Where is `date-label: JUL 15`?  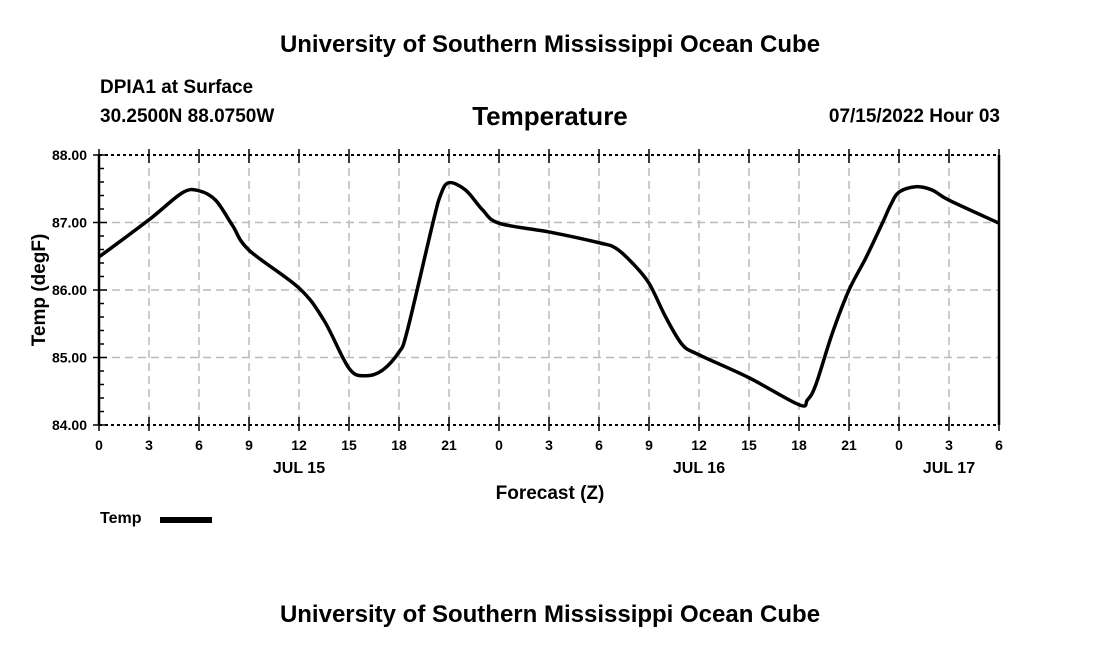 date-label: JUL 15 is located at coordinates (299, 468).